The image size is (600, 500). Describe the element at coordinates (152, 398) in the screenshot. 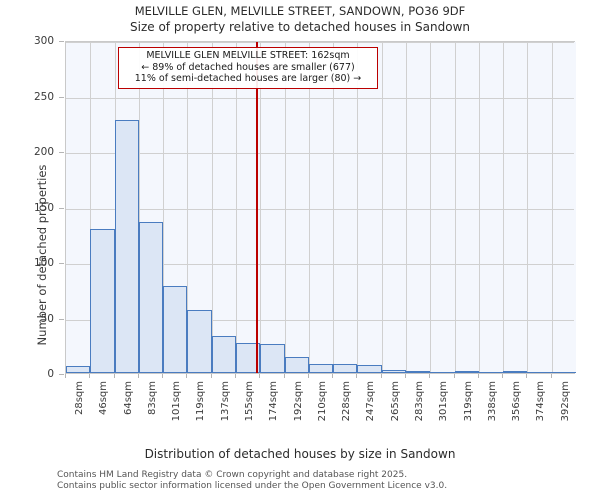

I see `x-axis-tick-label: 83sqm` at that location.